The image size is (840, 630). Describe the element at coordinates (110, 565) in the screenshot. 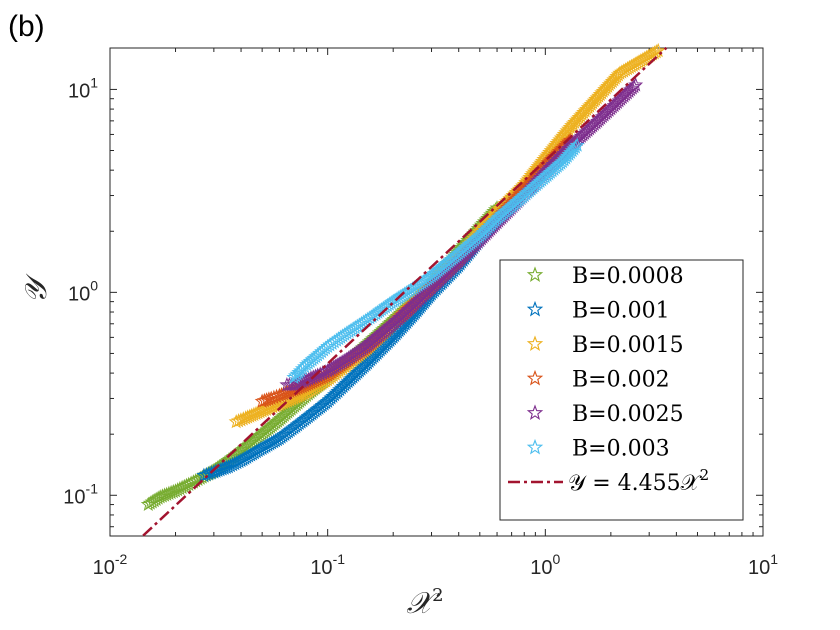

I see `x-tick-label: 10⁻²` at that location.